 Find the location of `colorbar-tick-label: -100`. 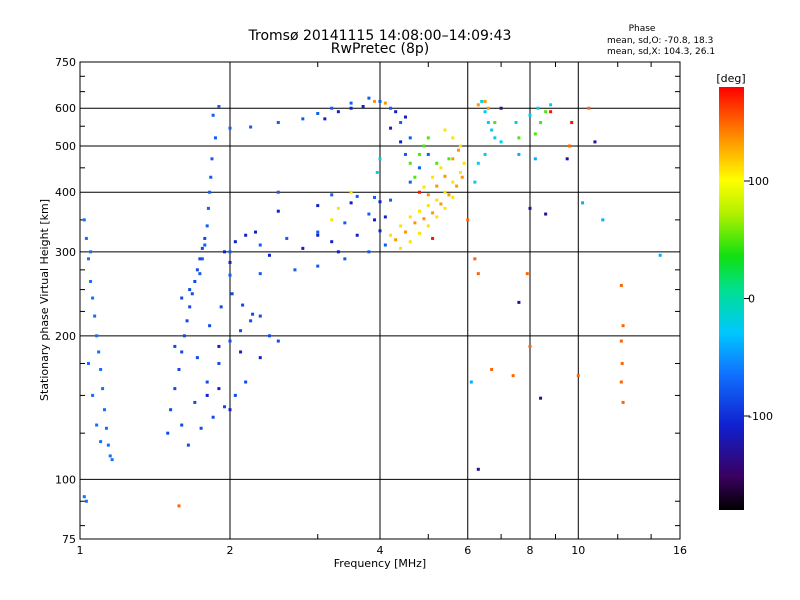

colorbar-tick-label: -100 is located at coordinates (760, 416).